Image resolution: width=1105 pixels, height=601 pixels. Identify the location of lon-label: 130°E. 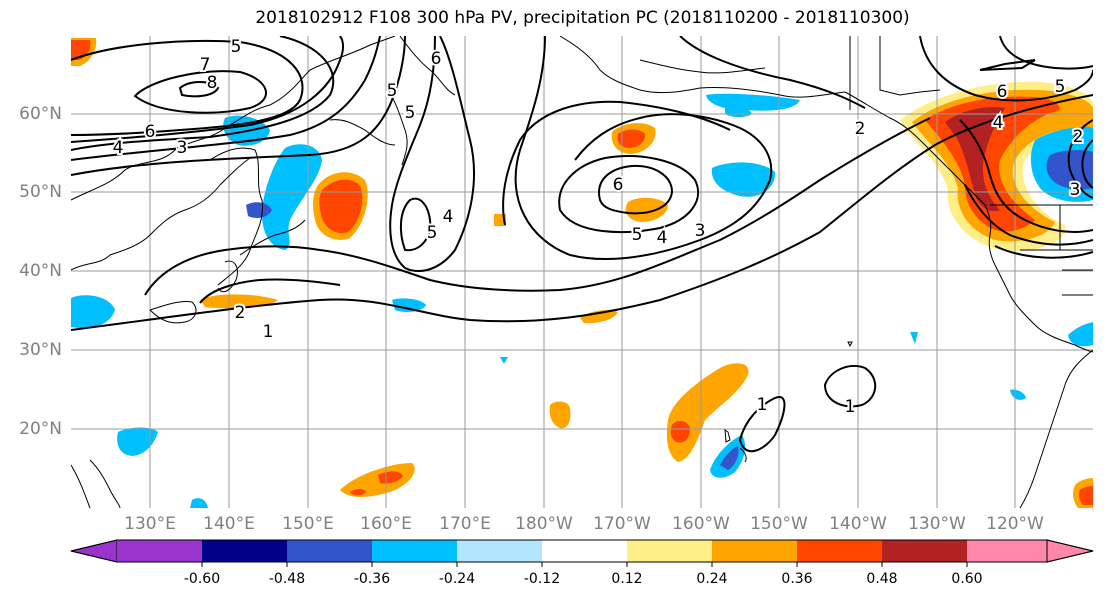
(150, 524).